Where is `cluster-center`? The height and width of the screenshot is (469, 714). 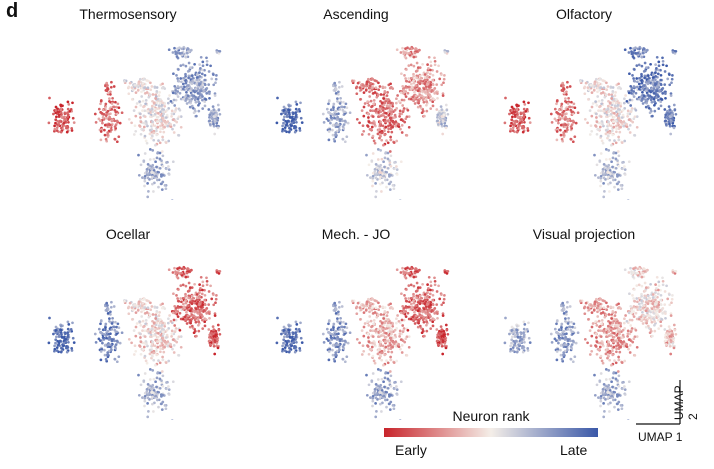
cluster-center is located at coordinates (153, 335).